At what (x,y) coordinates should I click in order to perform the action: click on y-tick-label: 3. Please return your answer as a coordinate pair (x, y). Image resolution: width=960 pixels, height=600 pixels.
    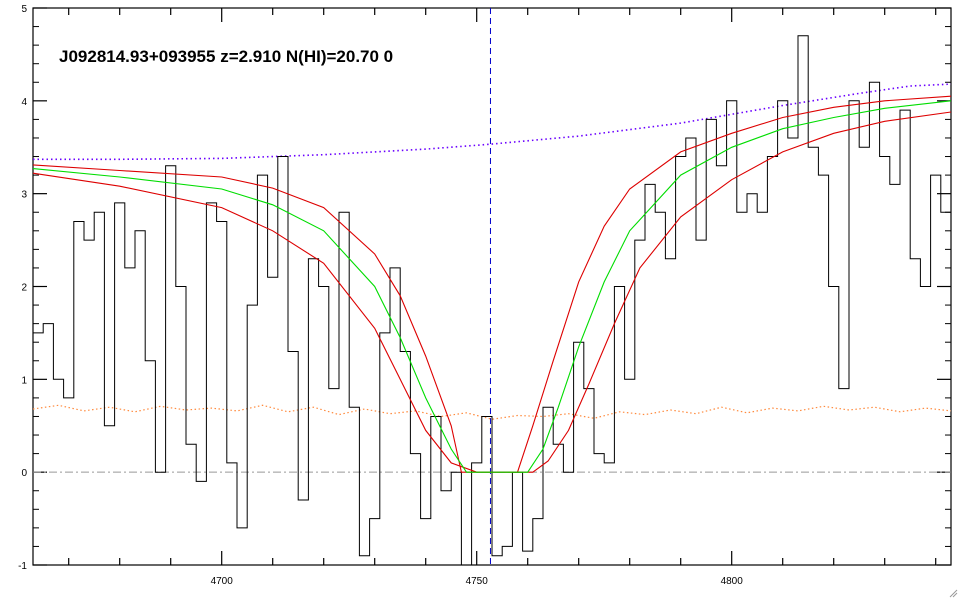
    Looking at the image, I should click on (24, 195).